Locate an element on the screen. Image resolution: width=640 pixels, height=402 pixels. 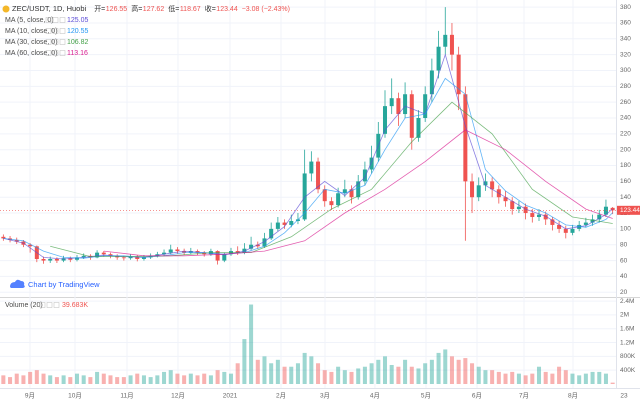
x-tick-label: 8月 is located at coordinates (573, 396).